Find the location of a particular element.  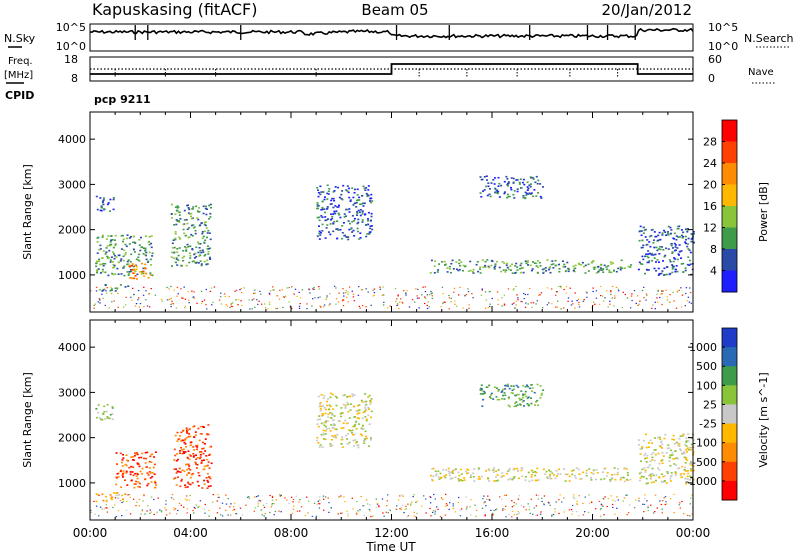

x-axis-label: Time UT is located at coordinates (390, 547).